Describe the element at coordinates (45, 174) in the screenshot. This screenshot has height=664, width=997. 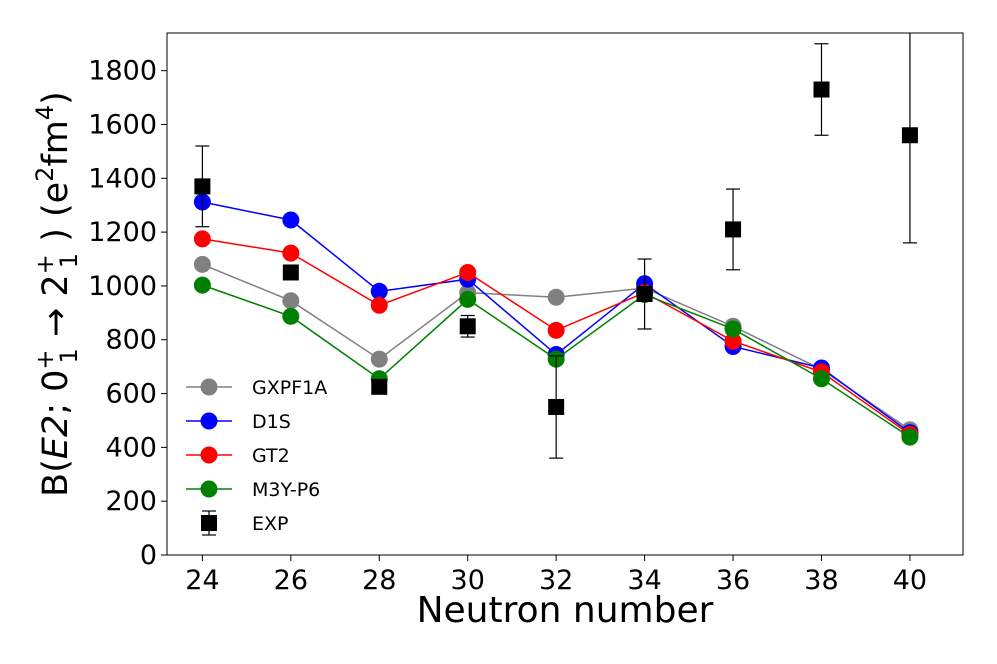
I see `y-label-part: 2` at that location.